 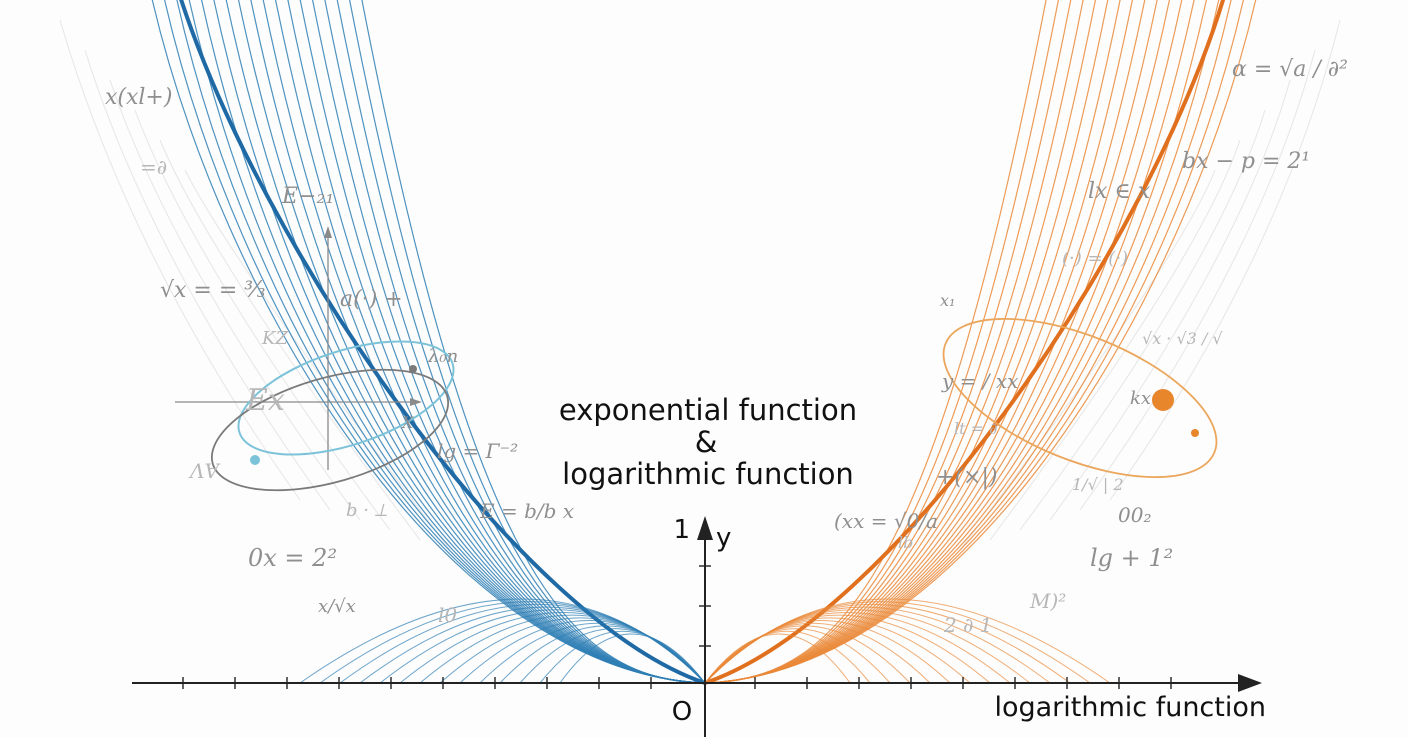 What do you see at coordinates (346, 398) in the screenshot?
I see `left-outer-ellipse` at bounding box center [346, 398].